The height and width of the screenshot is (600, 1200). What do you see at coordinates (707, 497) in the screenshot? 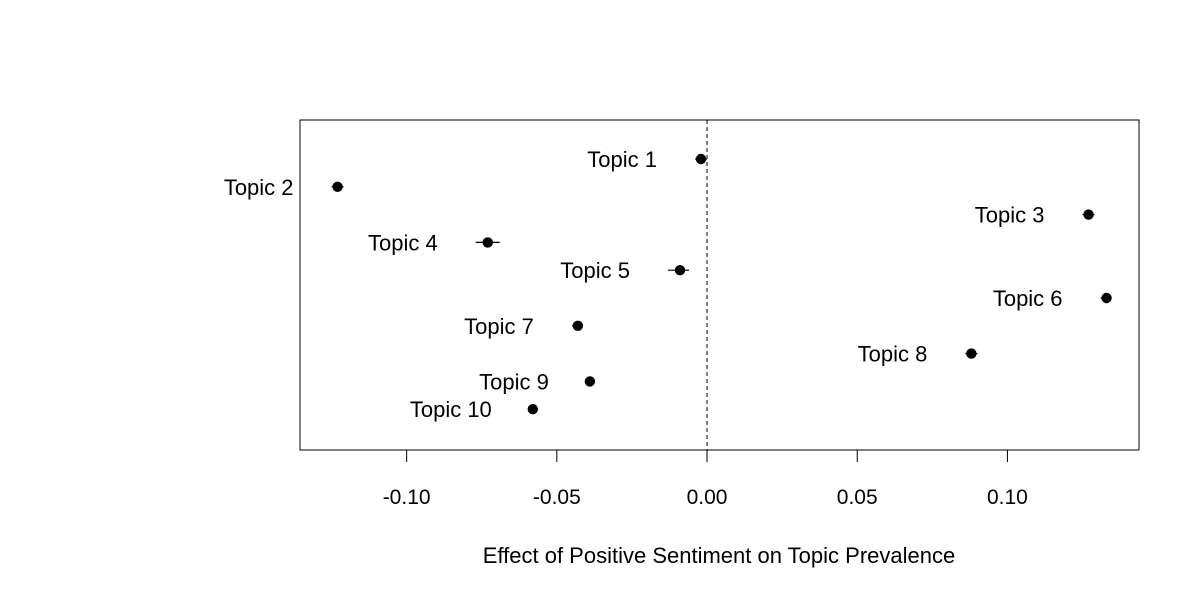
I see `x-tick-label: 0.00` at bounding box center [707, 497].